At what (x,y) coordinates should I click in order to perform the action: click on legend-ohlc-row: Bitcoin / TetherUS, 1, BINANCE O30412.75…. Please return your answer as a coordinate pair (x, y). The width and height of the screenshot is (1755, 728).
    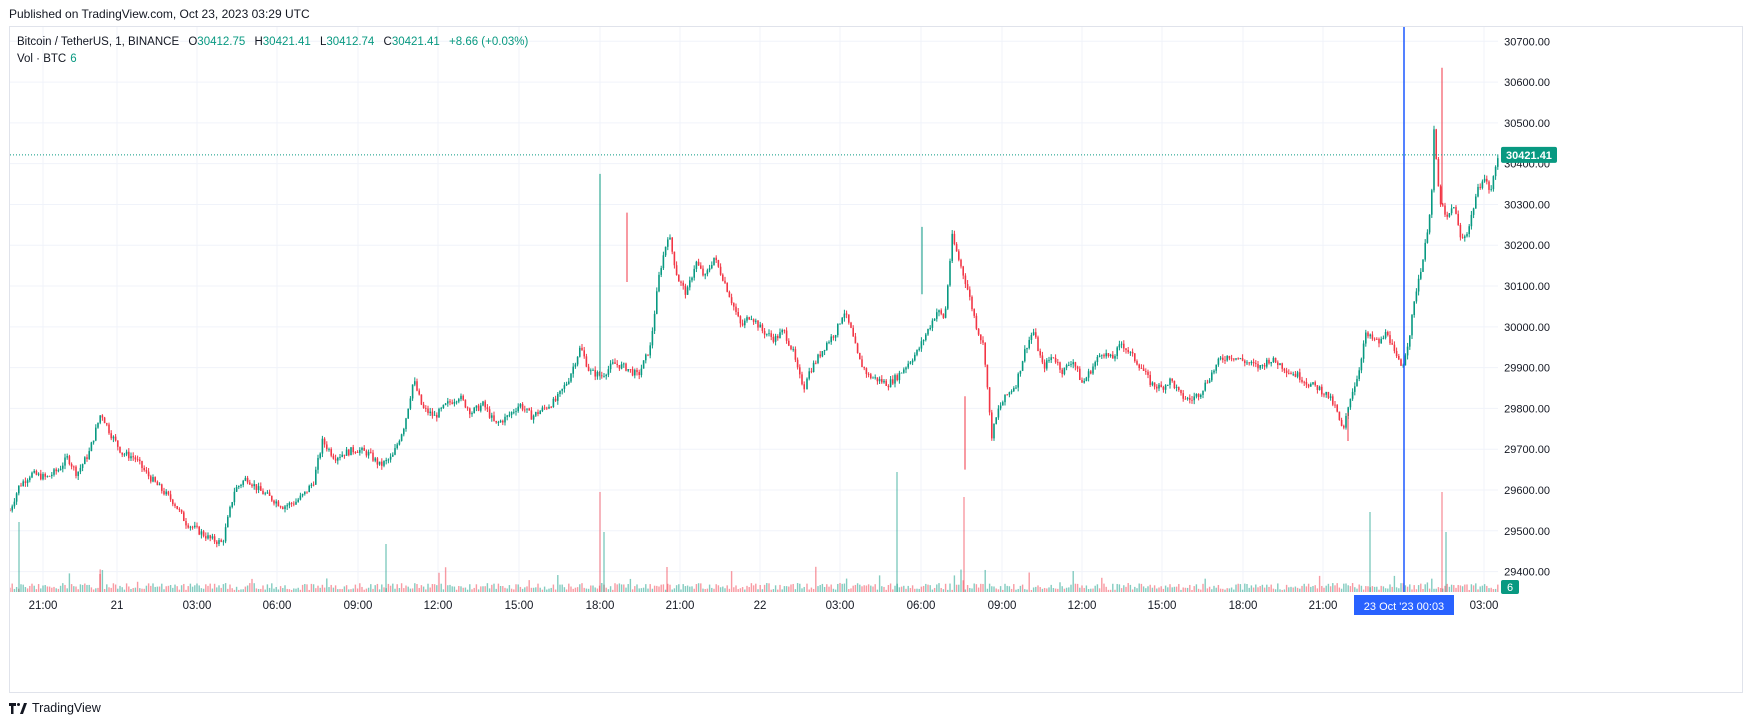
    Looking at the image, I should click on (272, 42).